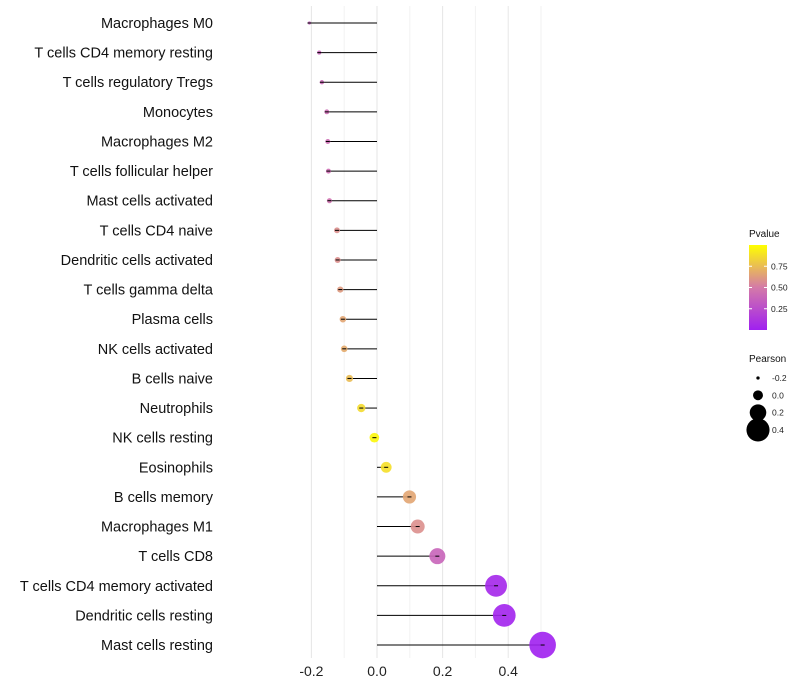  I want to click on colorbar-tick-label: 0.50, so click(779, 288).